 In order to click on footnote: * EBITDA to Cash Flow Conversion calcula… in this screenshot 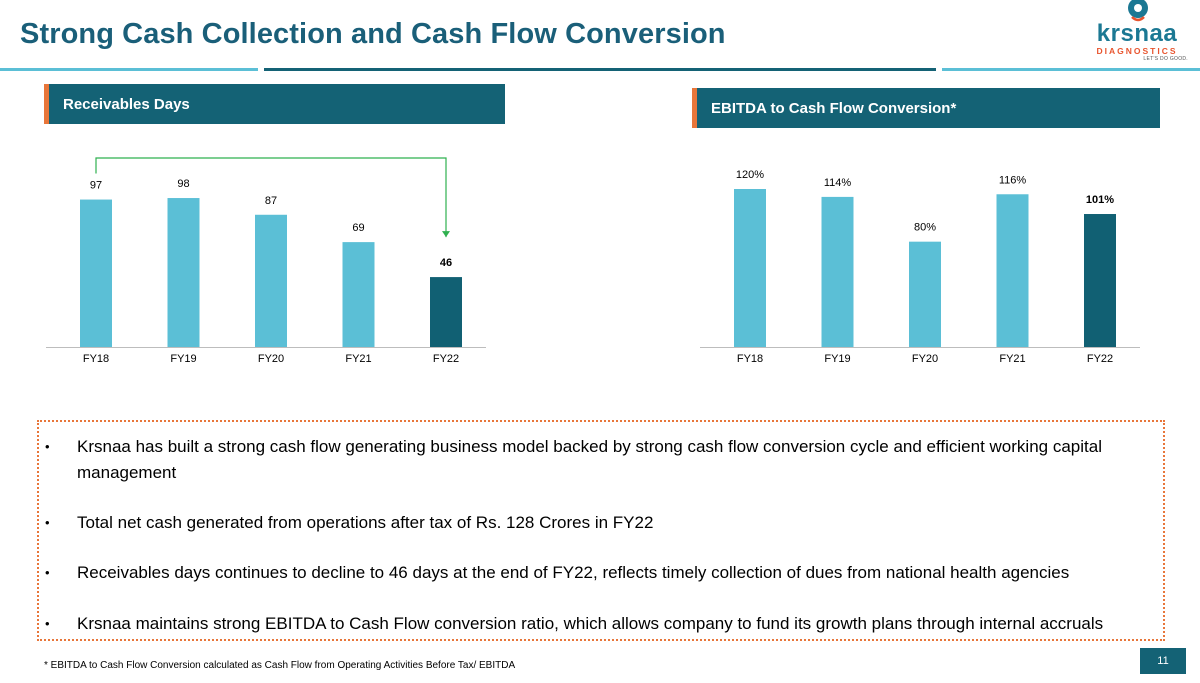, I will do `click(280, 665)`.